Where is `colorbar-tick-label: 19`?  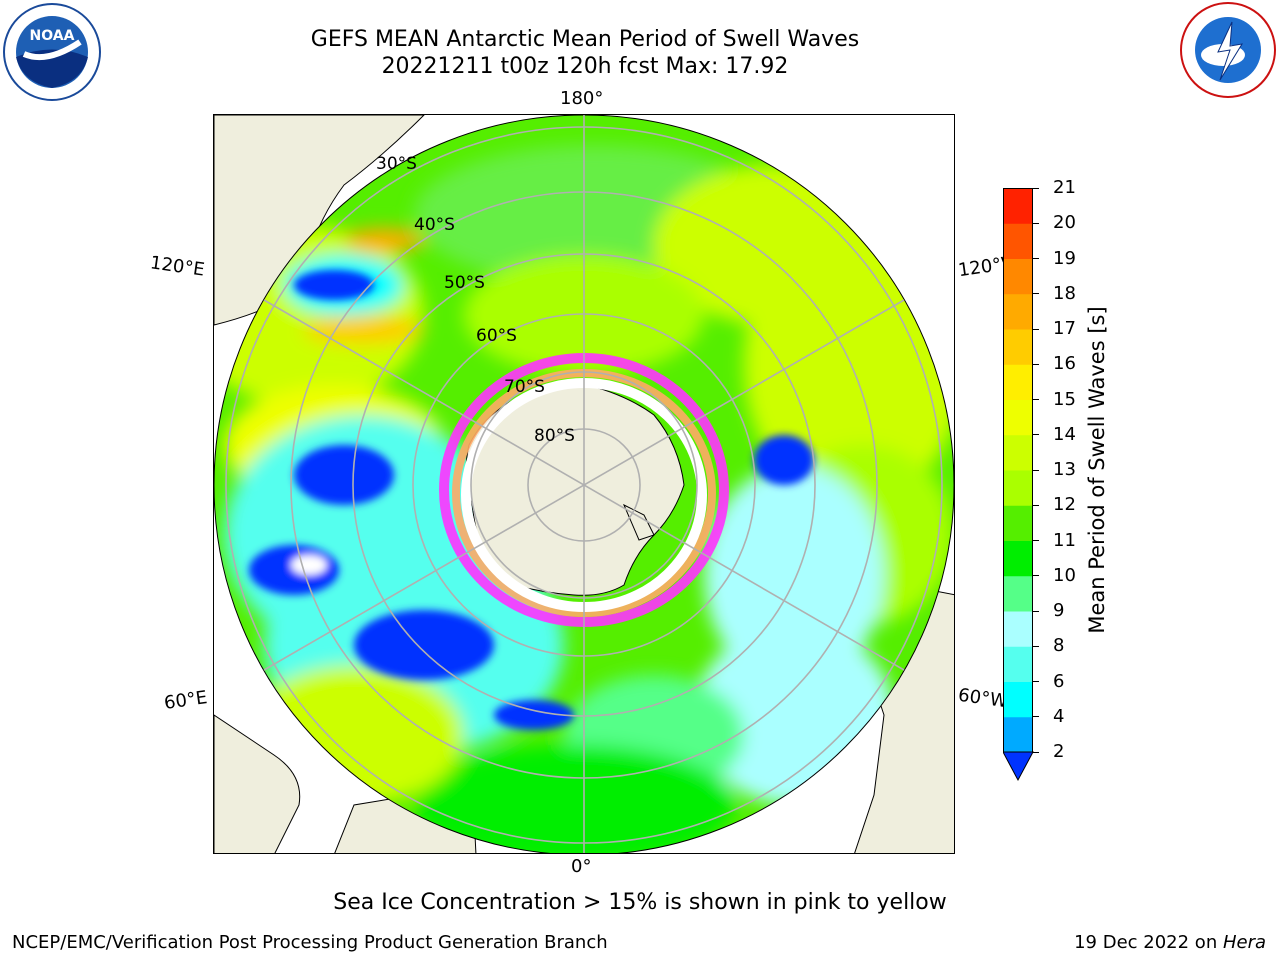
colorbar-tick-label: 19 is located at coordinates (1064, 258).